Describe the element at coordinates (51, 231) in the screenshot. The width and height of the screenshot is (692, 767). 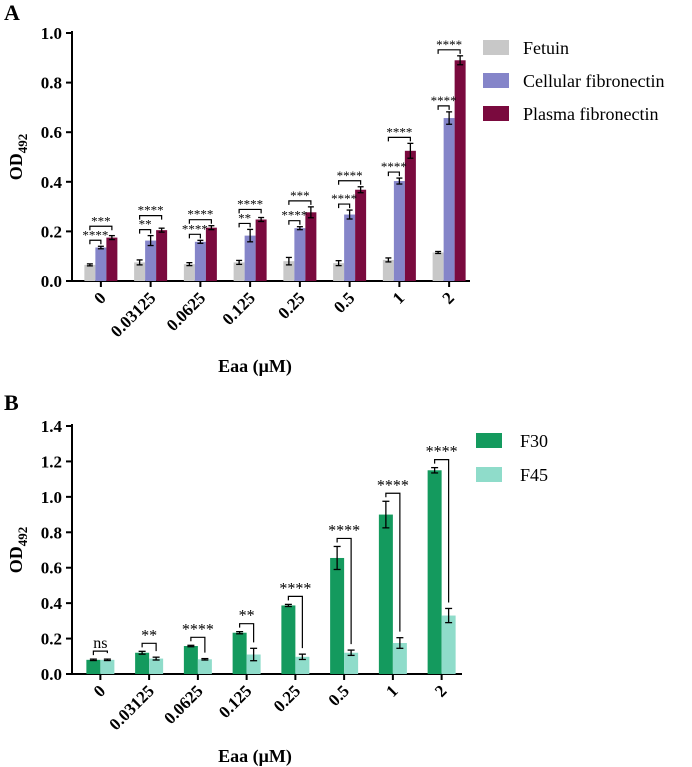
I see `panel-a-ytick-label: 0.2` at that location.